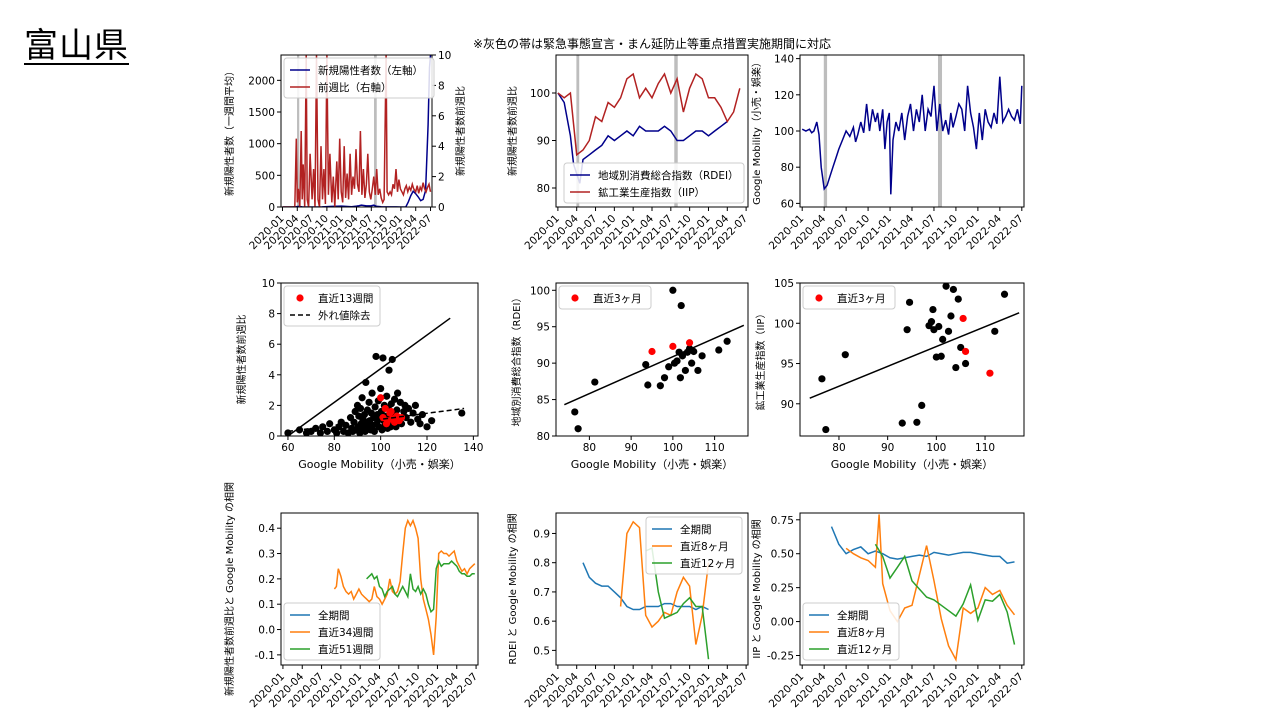 The height and width of the screenshot is (720, 1280). I want to click on y-tick-label: 90, so click(787, 405).